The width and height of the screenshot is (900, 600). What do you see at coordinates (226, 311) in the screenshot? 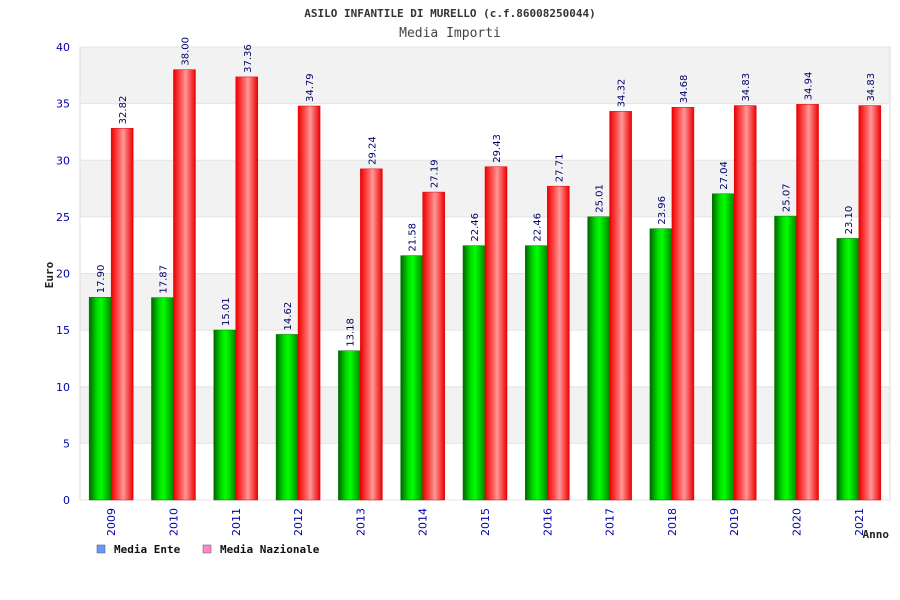
I see `data-label: 15.01` at bounding box center [226, 311].